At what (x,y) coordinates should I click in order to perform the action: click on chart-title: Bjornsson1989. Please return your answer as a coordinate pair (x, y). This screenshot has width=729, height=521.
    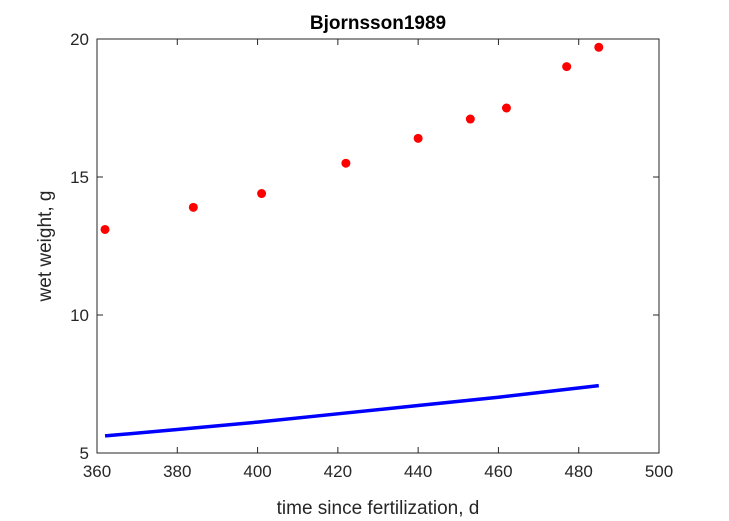
    Looking at the image, I should click on (378, 23).